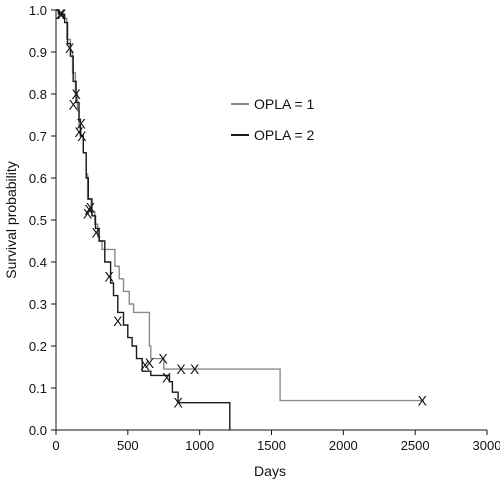  Describe the element at coordinates (38, 178) in the screenshot. I see `y-tick-label: 0.6` at that location.